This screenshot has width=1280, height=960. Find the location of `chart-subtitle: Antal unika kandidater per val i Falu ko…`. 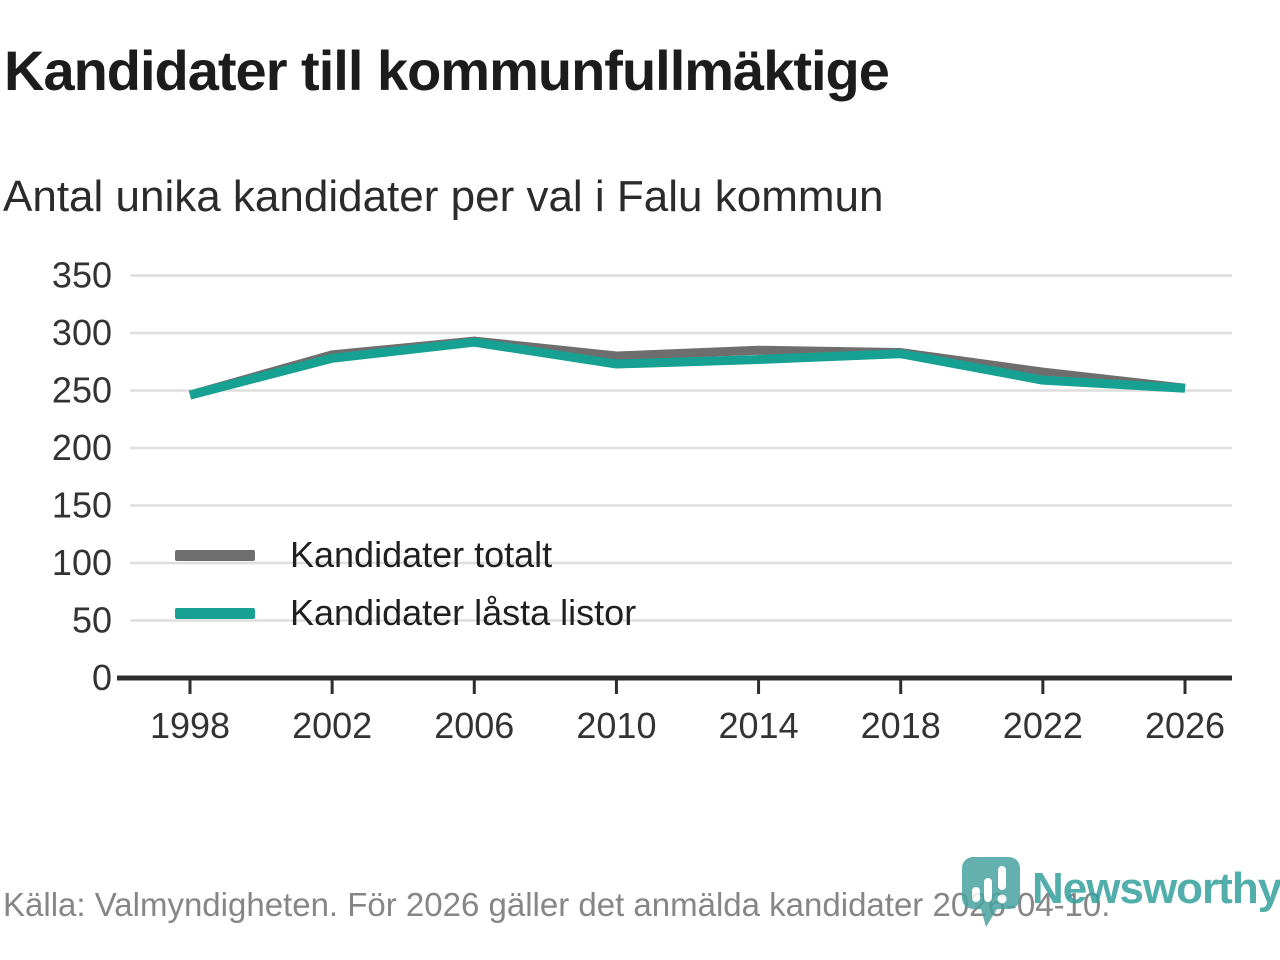

chart-subtitle: Antal unika kandidater per val i Falu ko… is located at coordinates (443, 196).